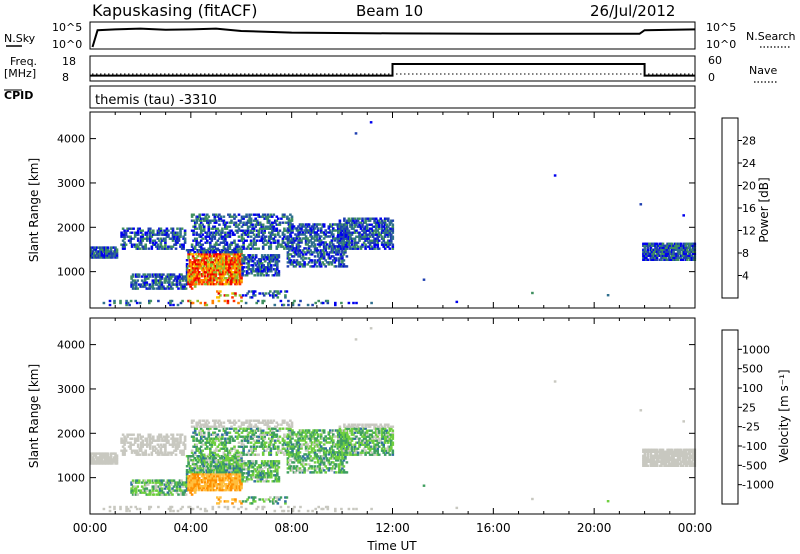 The height and width of the screenshot is (554, 800). What do you see at coordinates (632, 11) in the screenshot?
I see `date-label: 26/Jul/2012` at bounding box center [632, 11].